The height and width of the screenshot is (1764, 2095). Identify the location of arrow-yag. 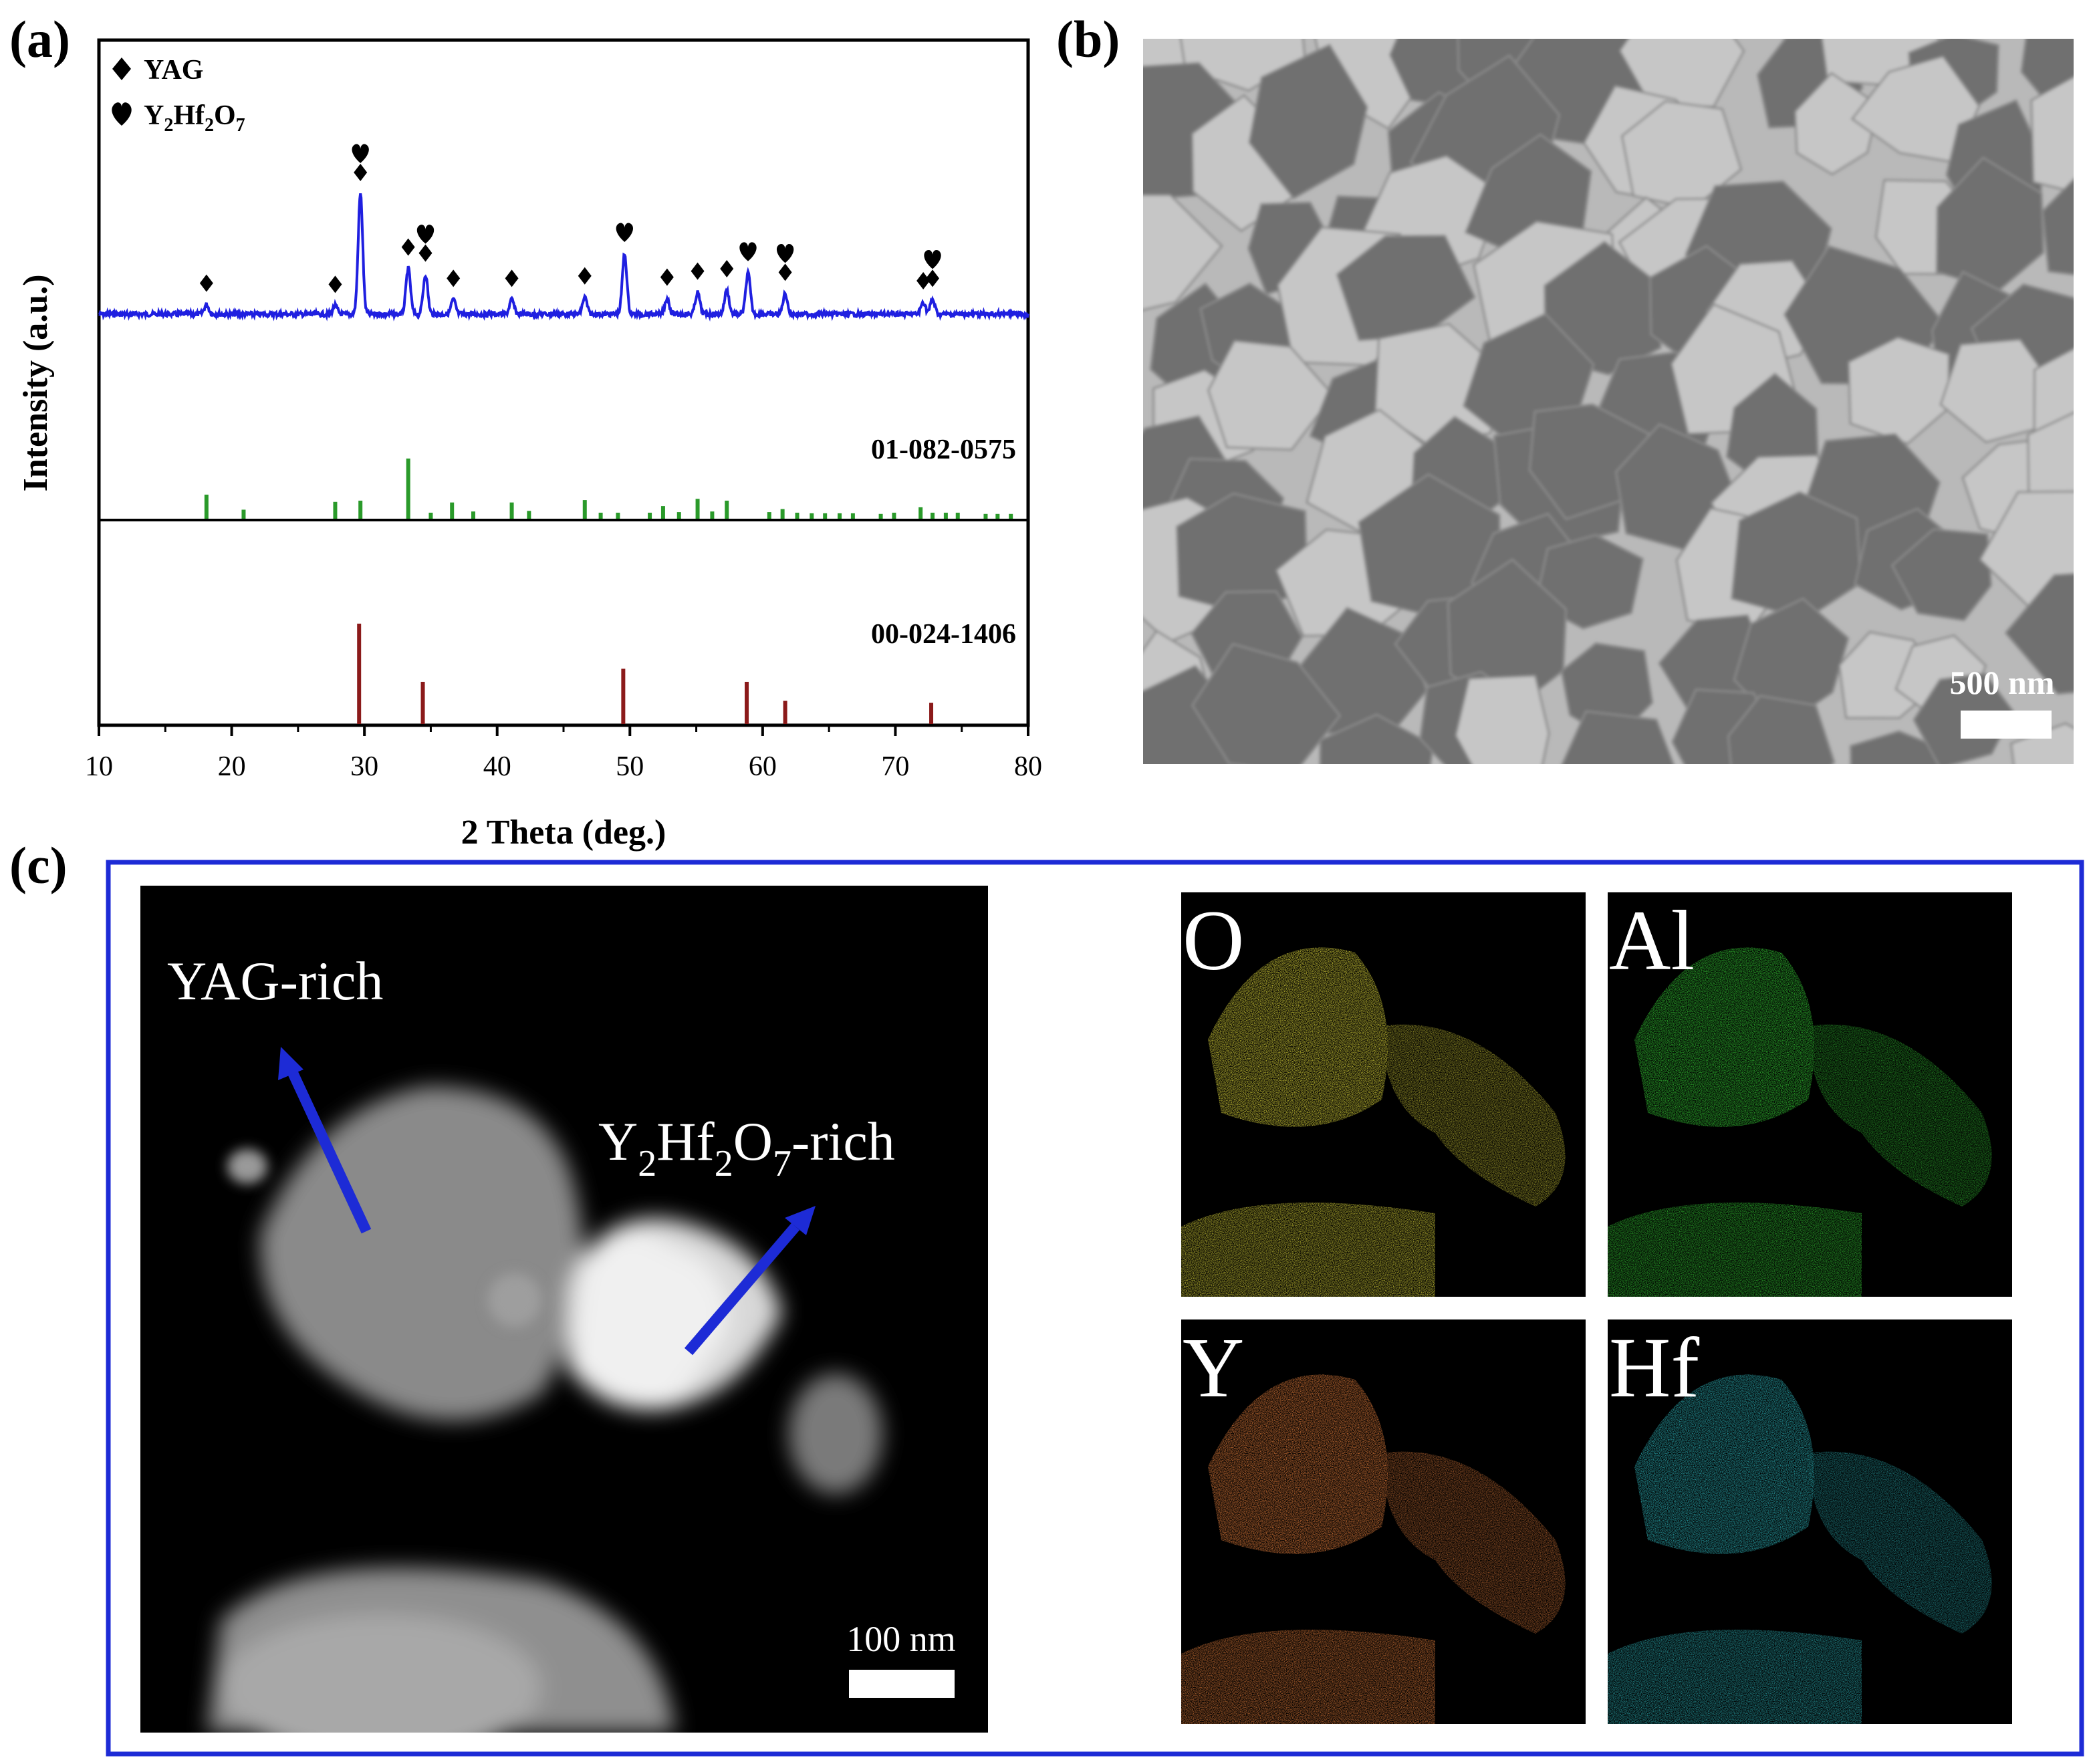
(329, 1152).